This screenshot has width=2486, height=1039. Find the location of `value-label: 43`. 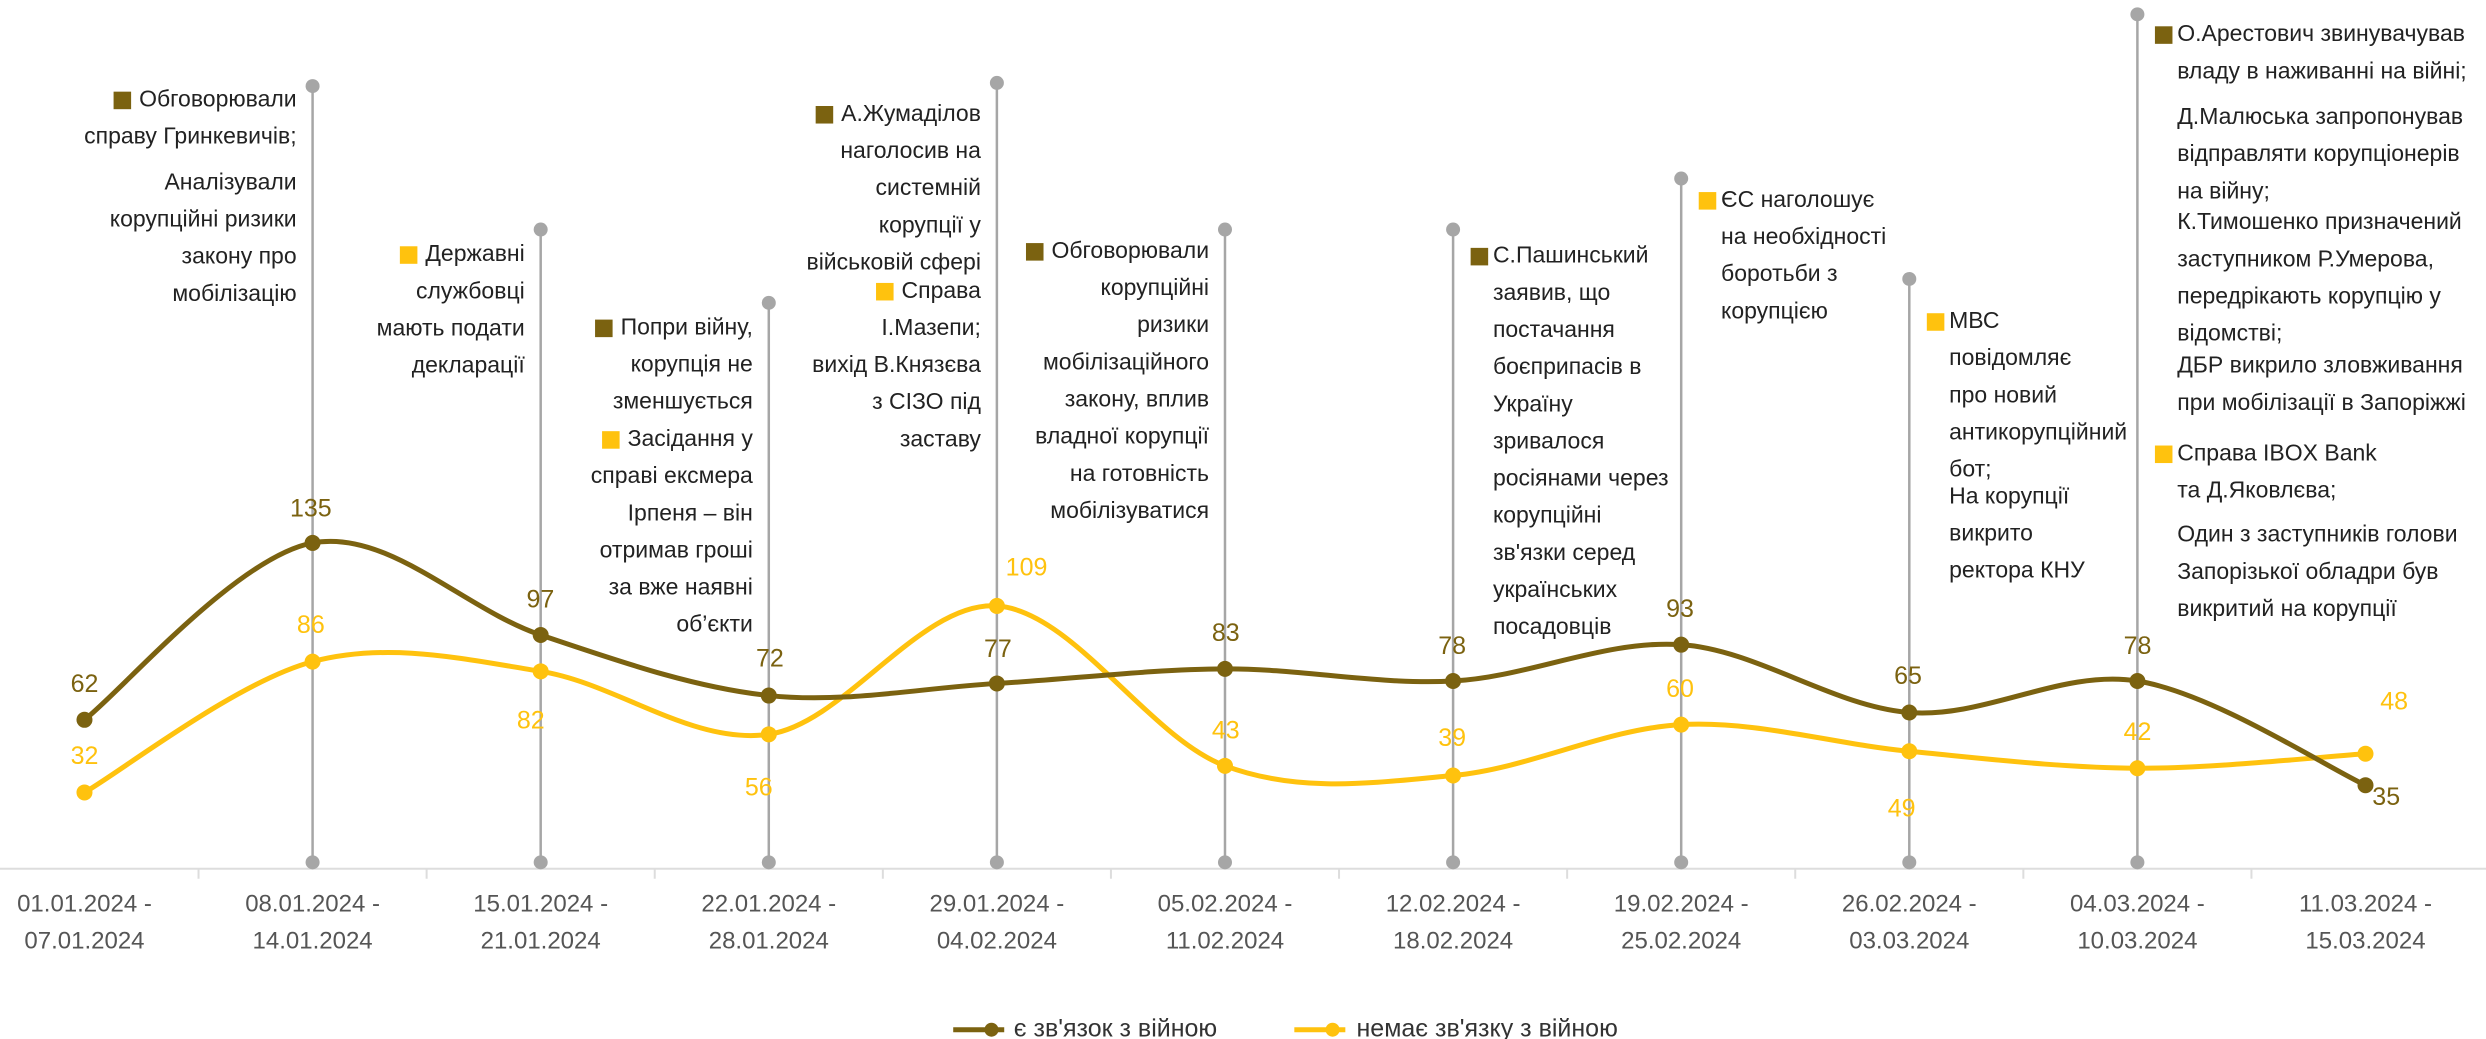

value-label: 43 is located at coordinates (1226, 730).